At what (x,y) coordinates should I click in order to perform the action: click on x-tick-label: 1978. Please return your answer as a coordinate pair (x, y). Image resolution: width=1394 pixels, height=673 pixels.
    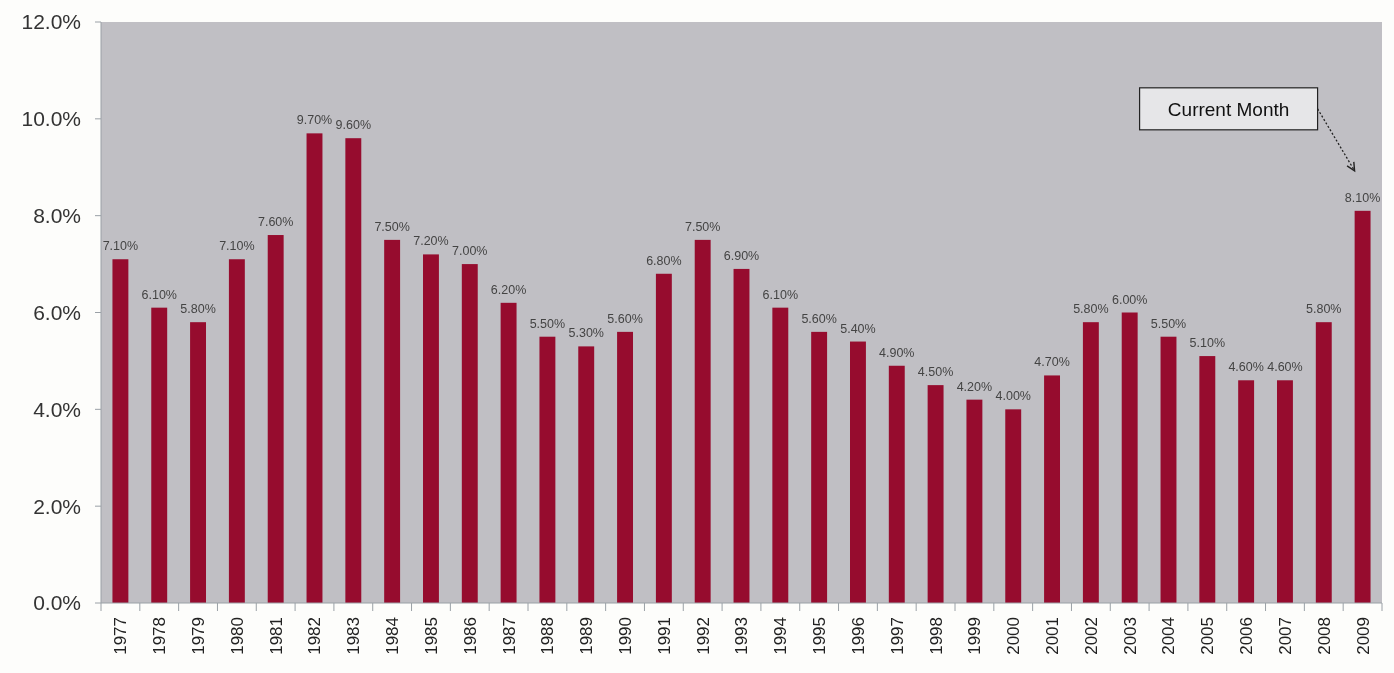
    Looking at the image, I should click on (160, 636).